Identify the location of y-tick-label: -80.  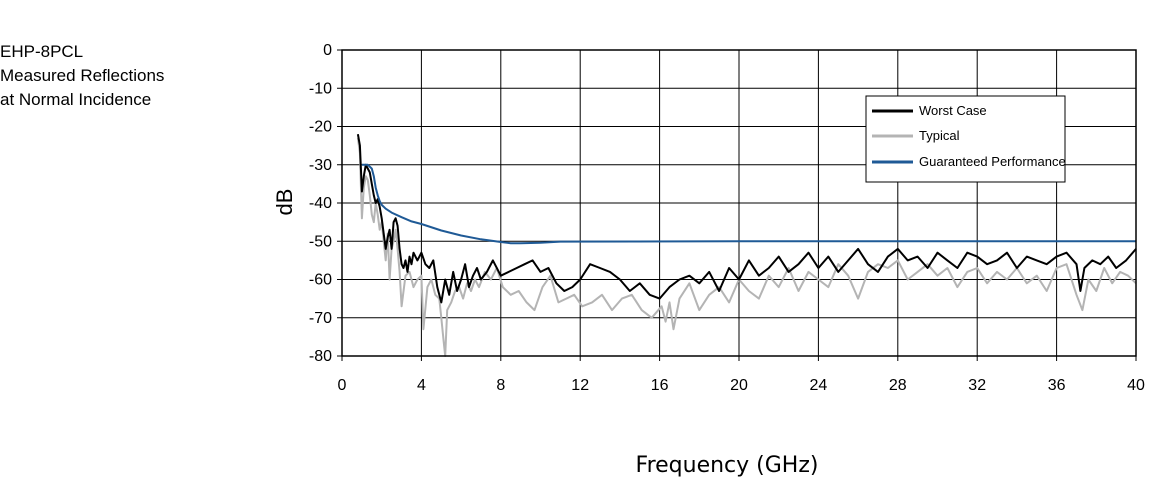
(320, 356).